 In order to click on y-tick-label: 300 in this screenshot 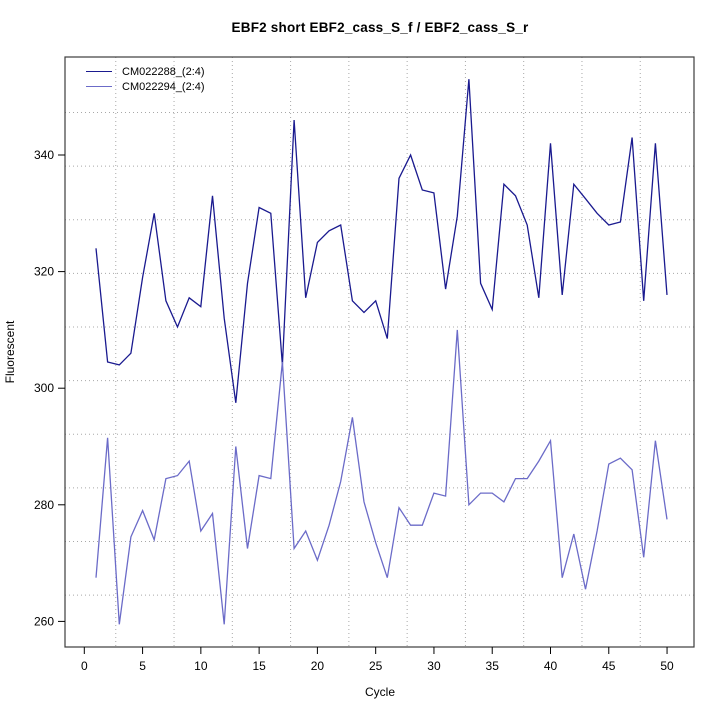, I will do `click(44, 388)`.